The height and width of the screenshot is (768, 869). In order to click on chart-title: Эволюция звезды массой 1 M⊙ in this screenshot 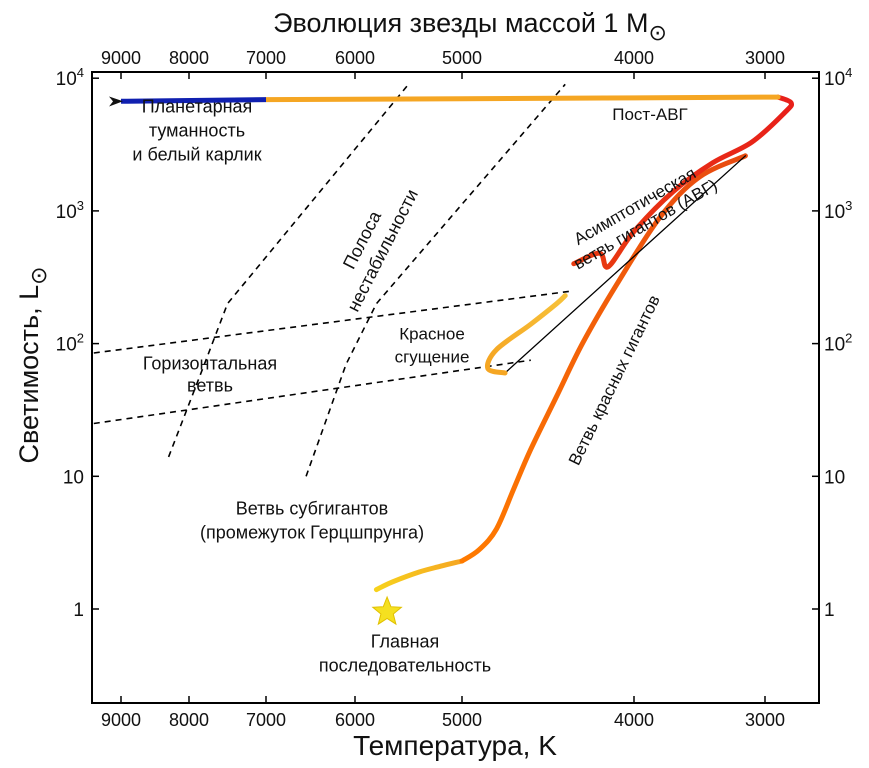, I will do `click(470, 26)`.